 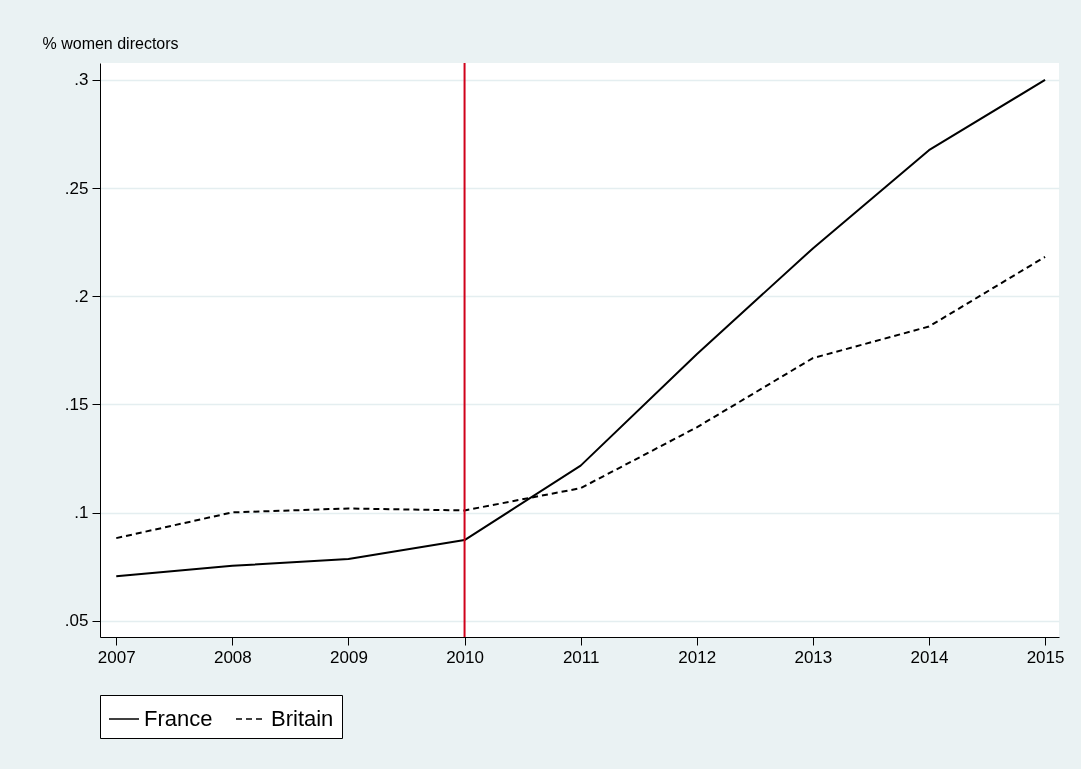 What do you see at coordinates (76, 621) in the screenshot?
I see `y-tick-label: .05` at bounding box center [76, 621].